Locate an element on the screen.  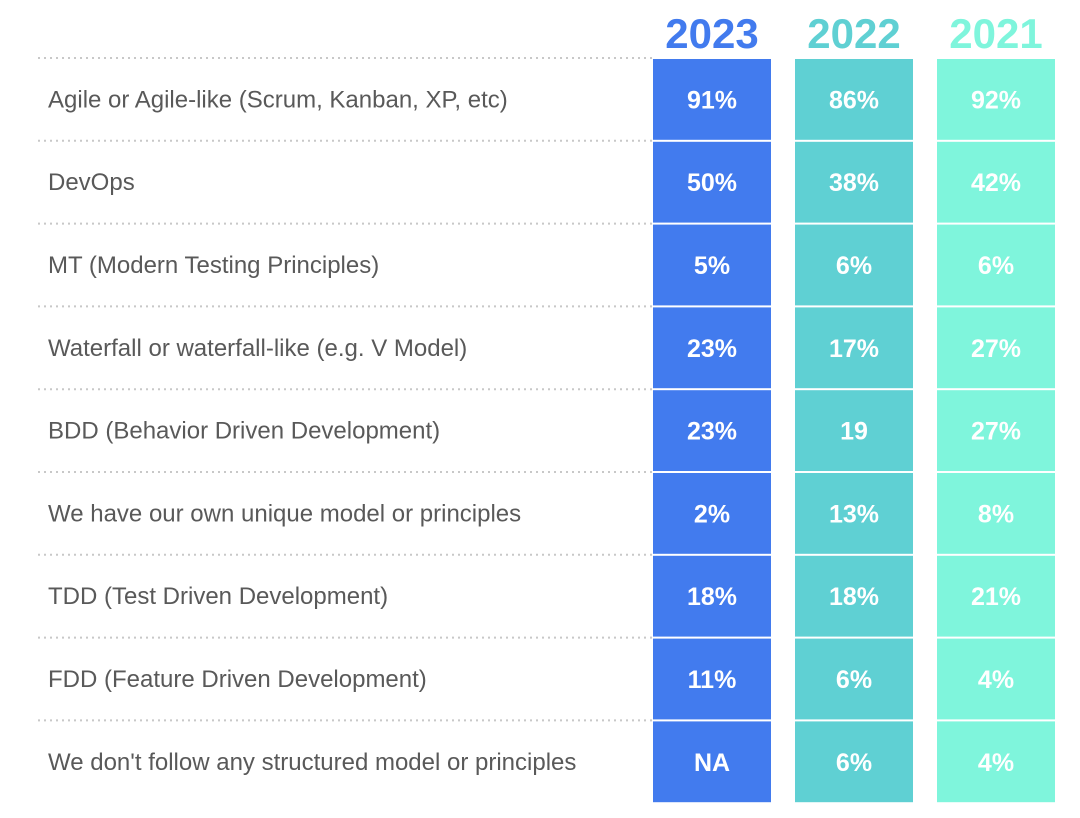
row-label: BDD (Behavior Driven Development) is located at coordinates (244, 431).